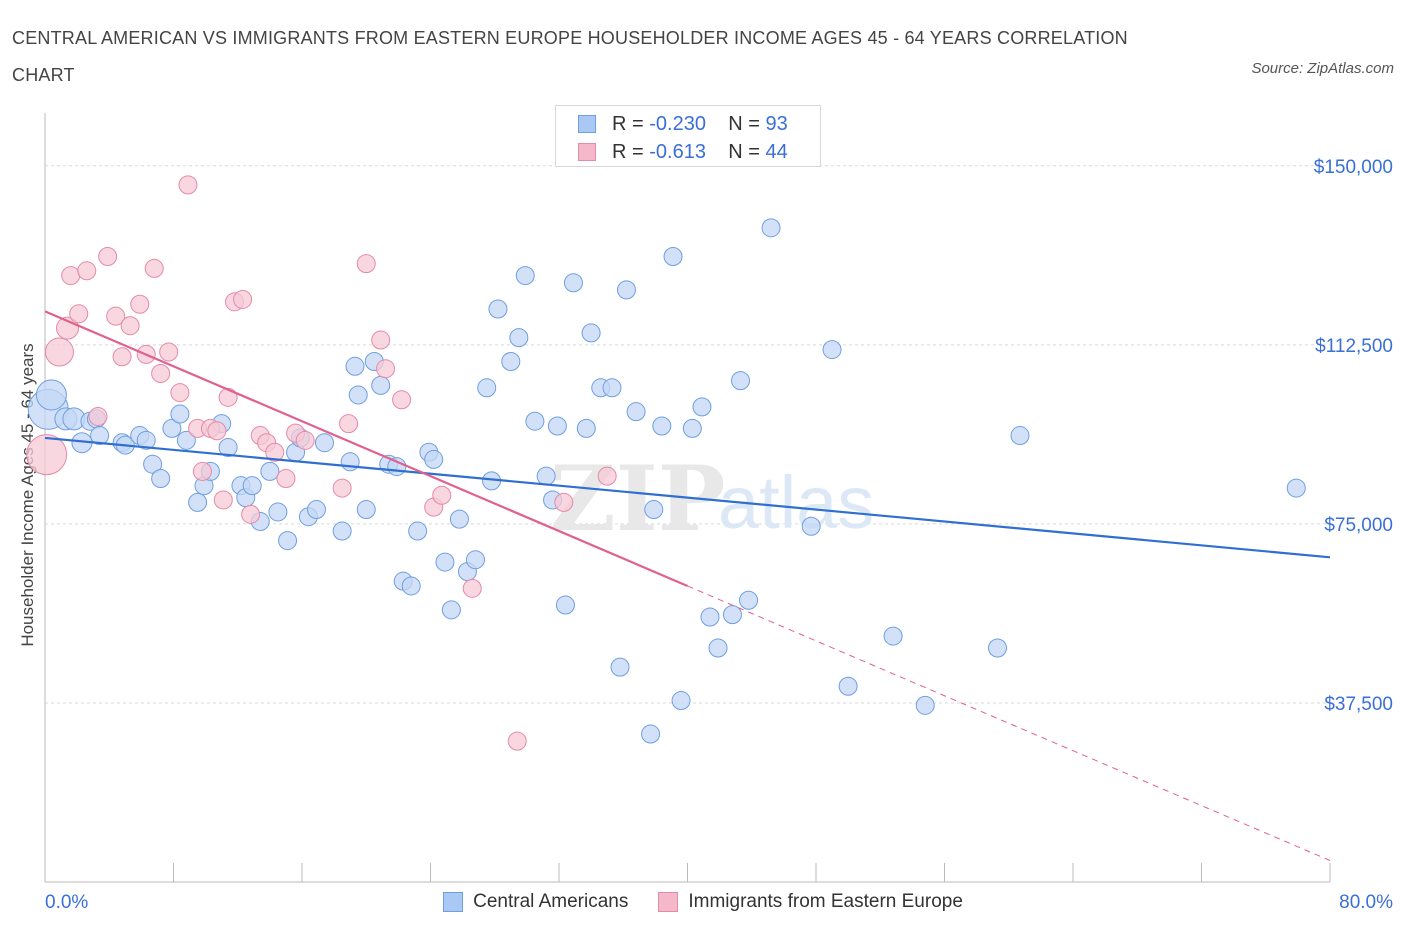  I want to click on x-tick-label: 80.0%, so click(1366, 902).